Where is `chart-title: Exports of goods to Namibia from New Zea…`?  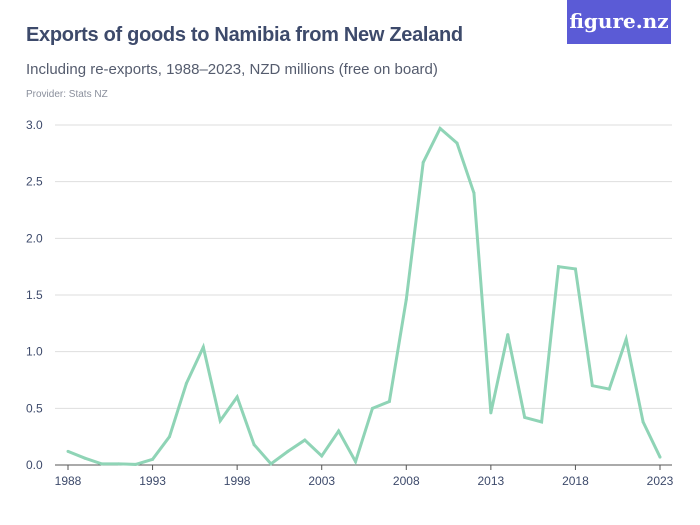
chart-title: Exports of goods to Namibia from New Zea… is located at coordinates (244, 35).